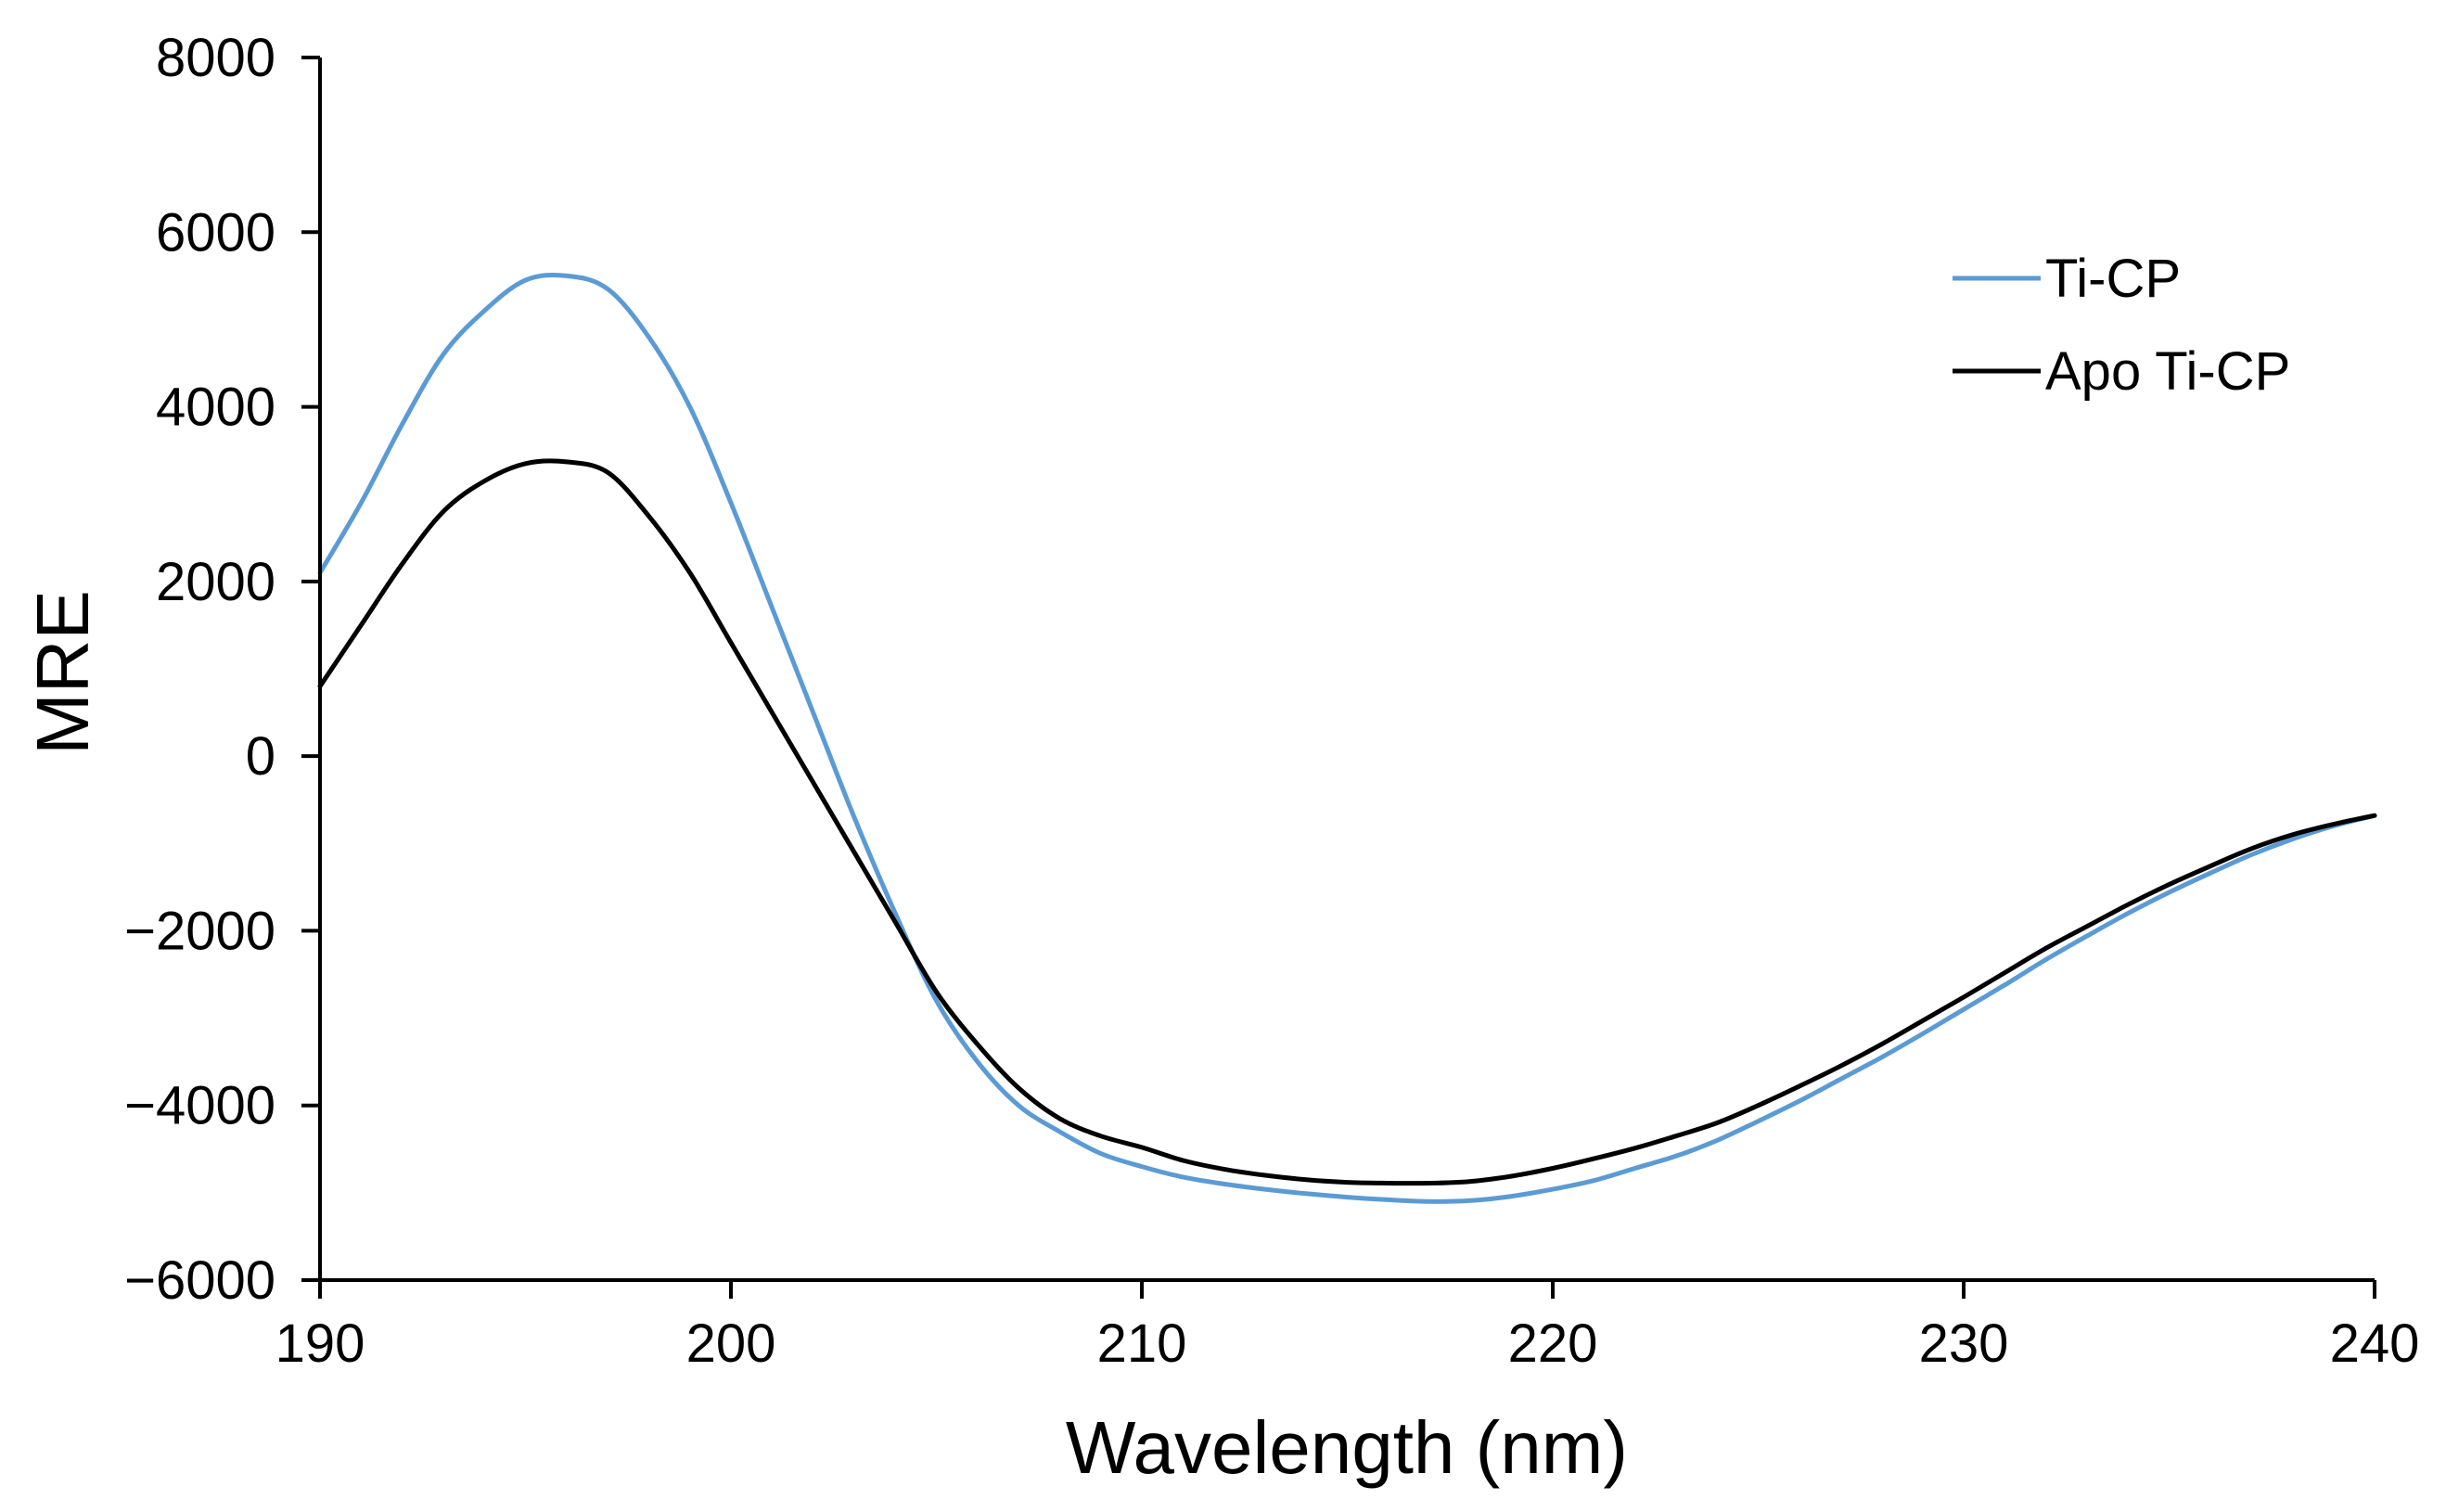 Image resolution: width=2446 pixels, height=1512 pixels. I want to click on y-tick-label: 6000, so click(216, 233).